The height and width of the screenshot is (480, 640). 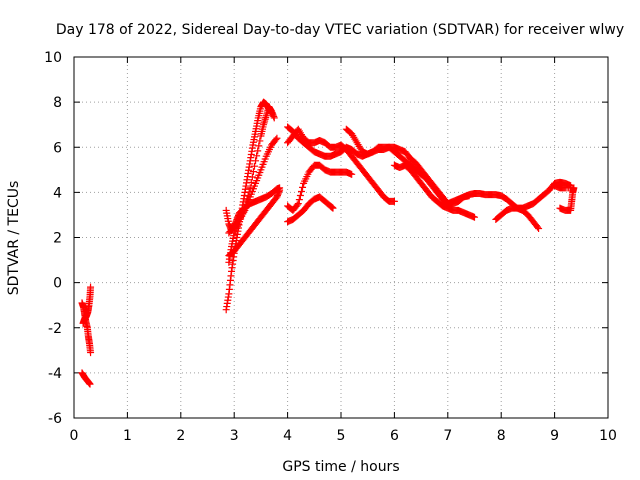 I want to click on y-tick-label: 2, so click(x=57, y=239).